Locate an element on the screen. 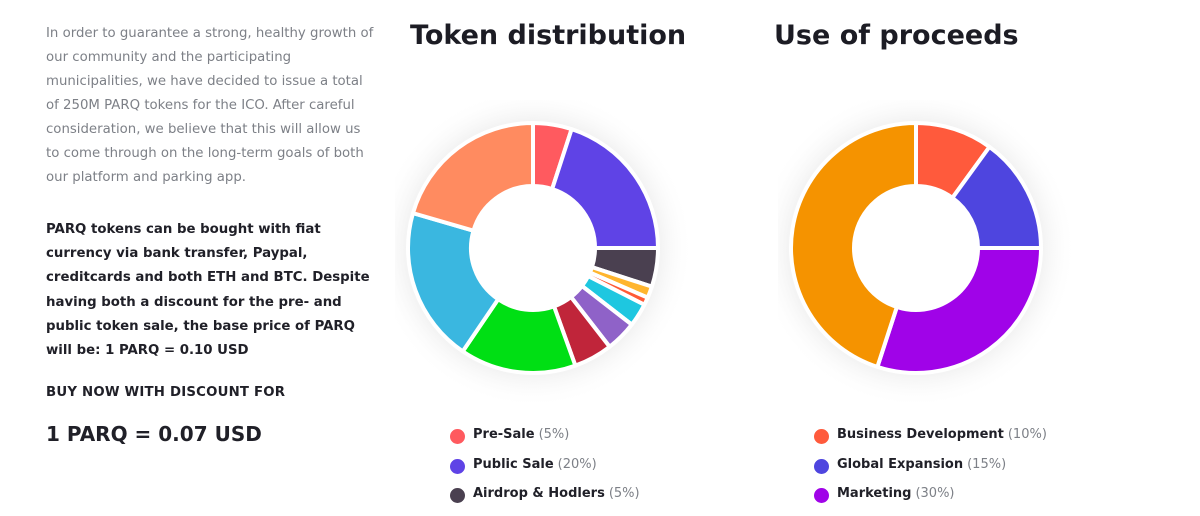 Image resolution: width=1200 pixels, height=516 pixels. legend-label: Global Expansion is located at coordinates (900, 464).